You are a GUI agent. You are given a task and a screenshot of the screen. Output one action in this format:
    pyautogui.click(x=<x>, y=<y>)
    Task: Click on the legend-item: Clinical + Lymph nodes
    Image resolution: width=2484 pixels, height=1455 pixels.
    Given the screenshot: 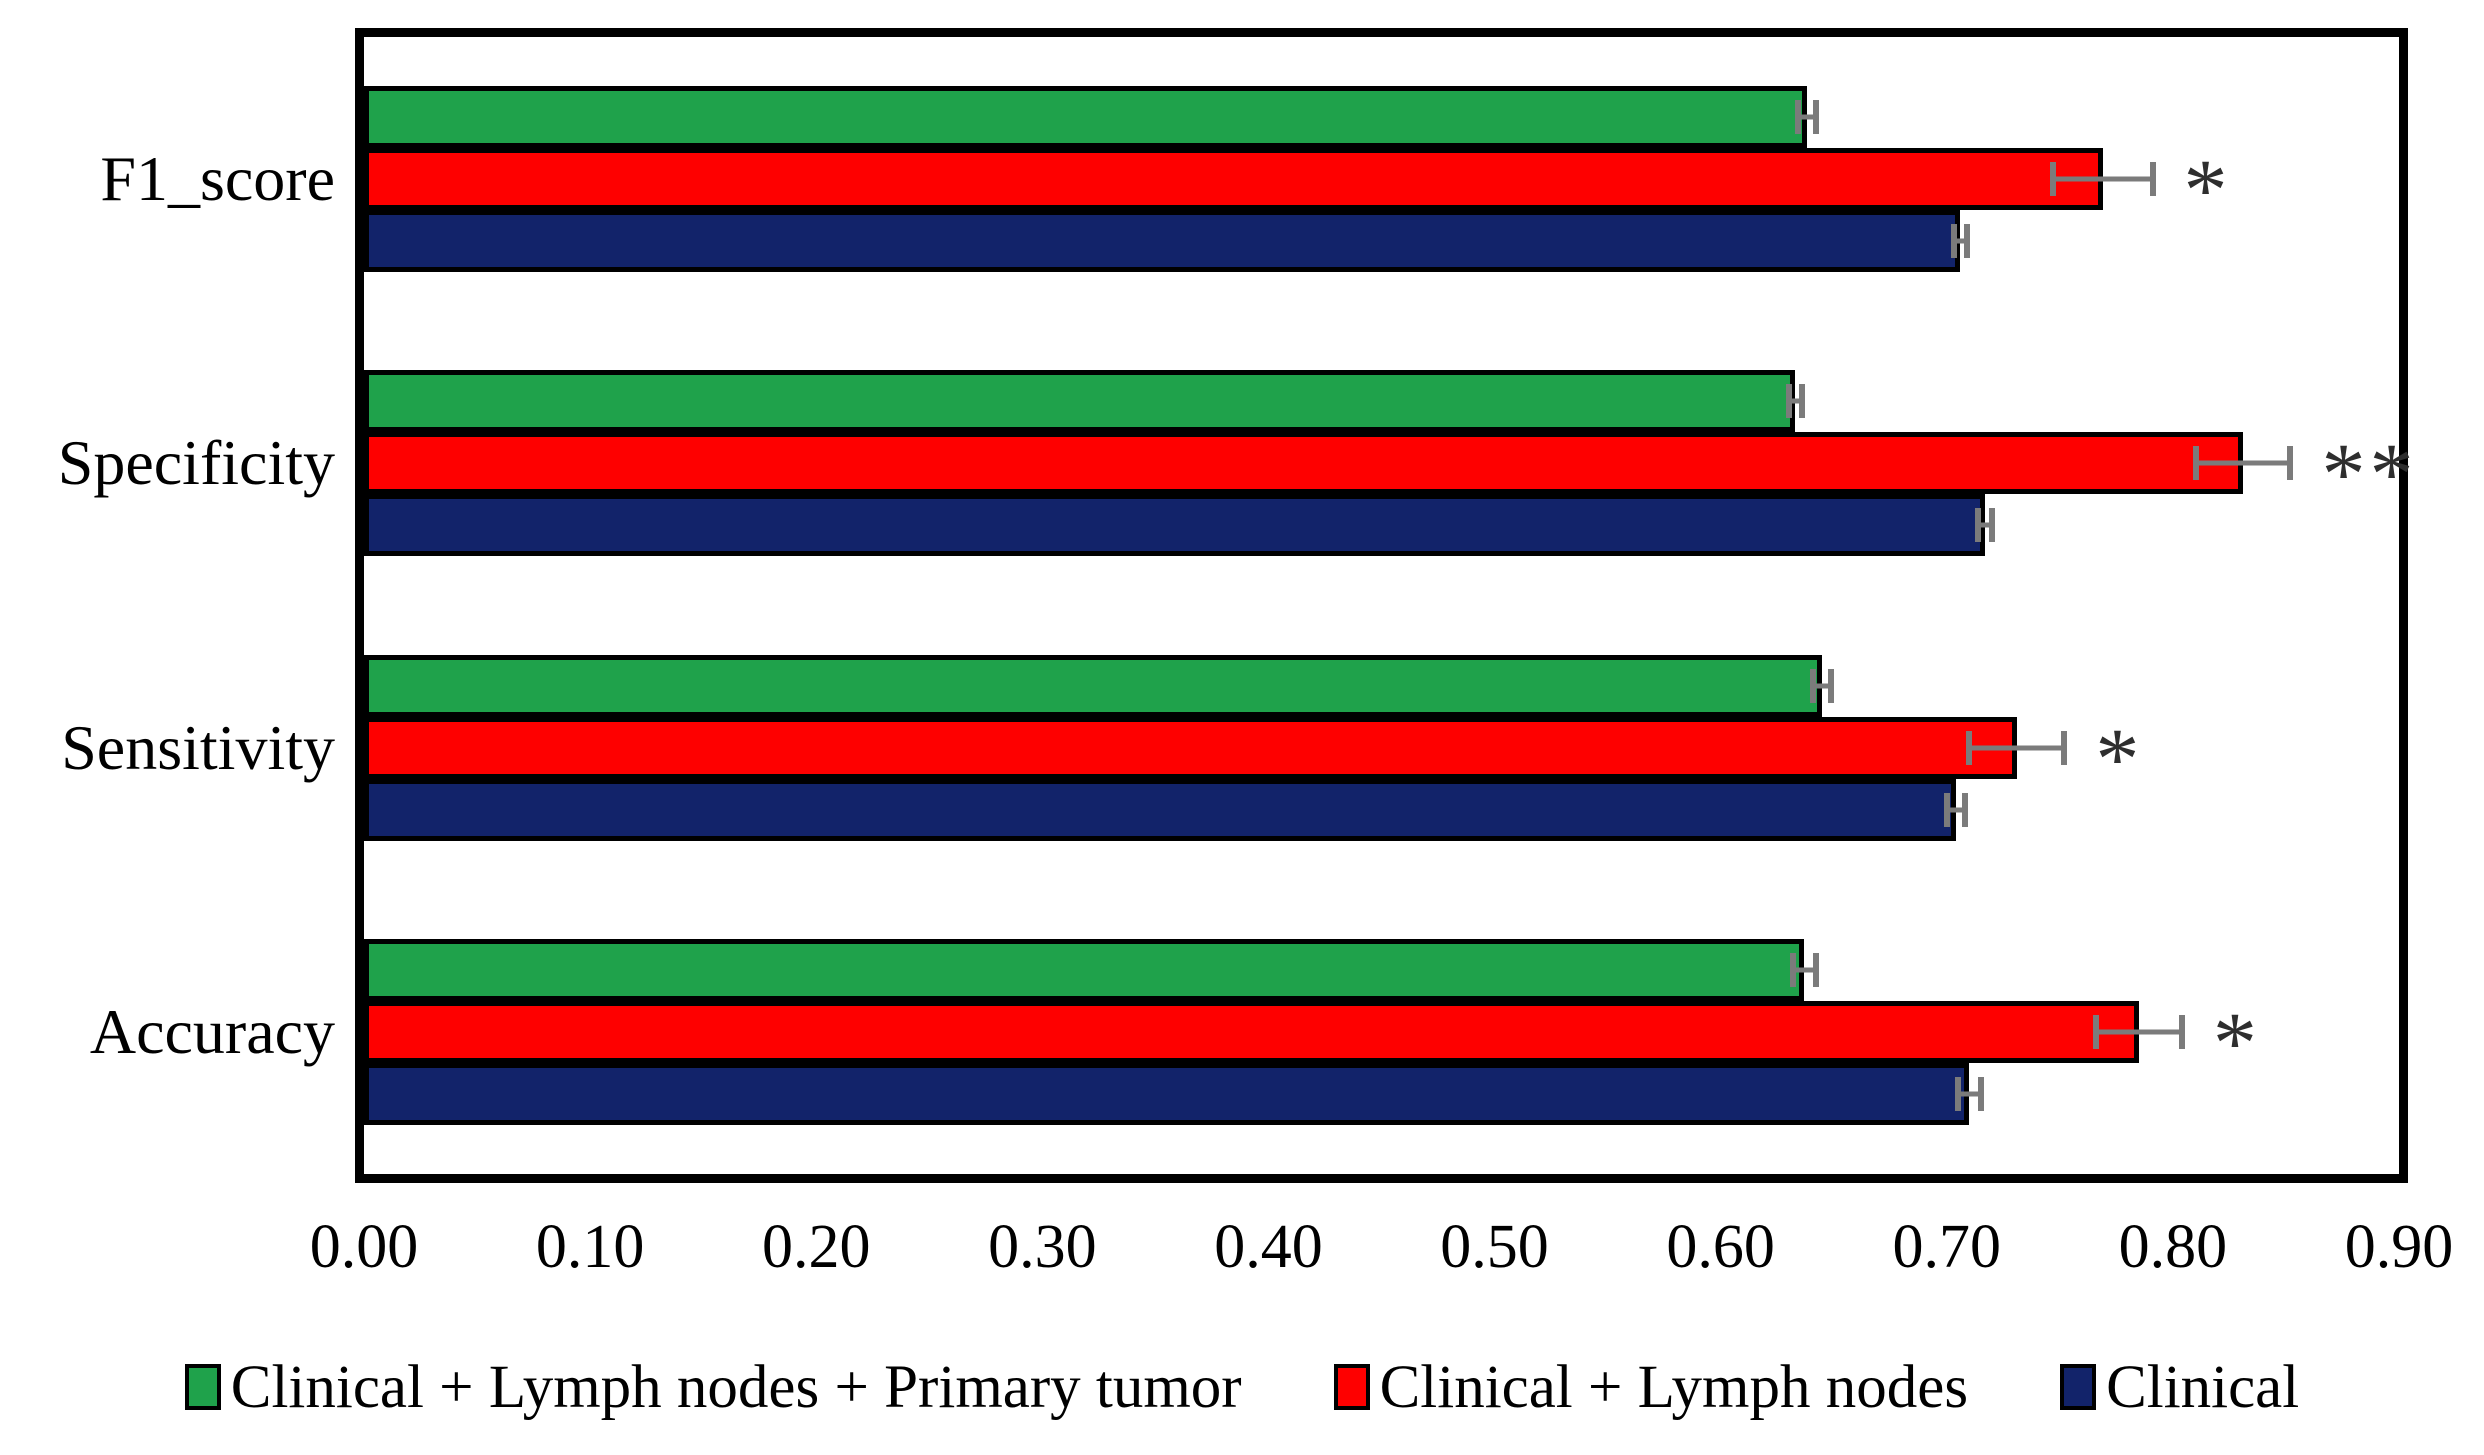 What is the action you would take?
    pyautogui.click(x=1651, y=1387)
    